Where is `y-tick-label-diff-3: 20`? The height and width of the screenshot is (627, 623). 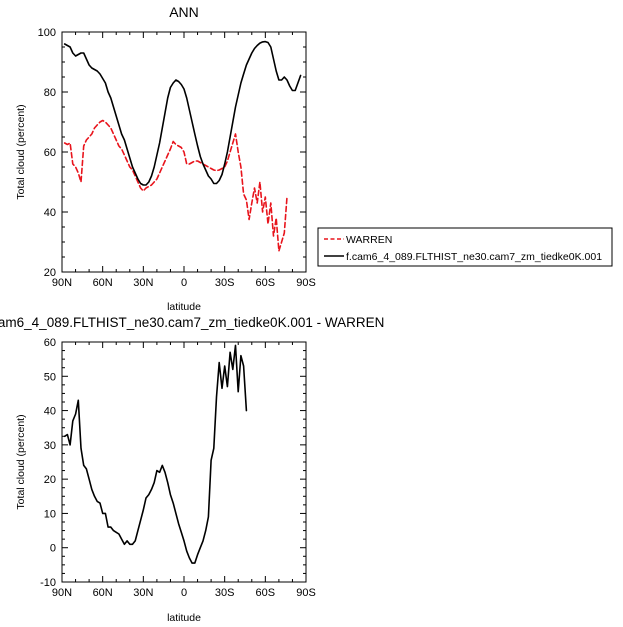
y-tick-label-diff-3: 20 is located at coordinates (50, 480).